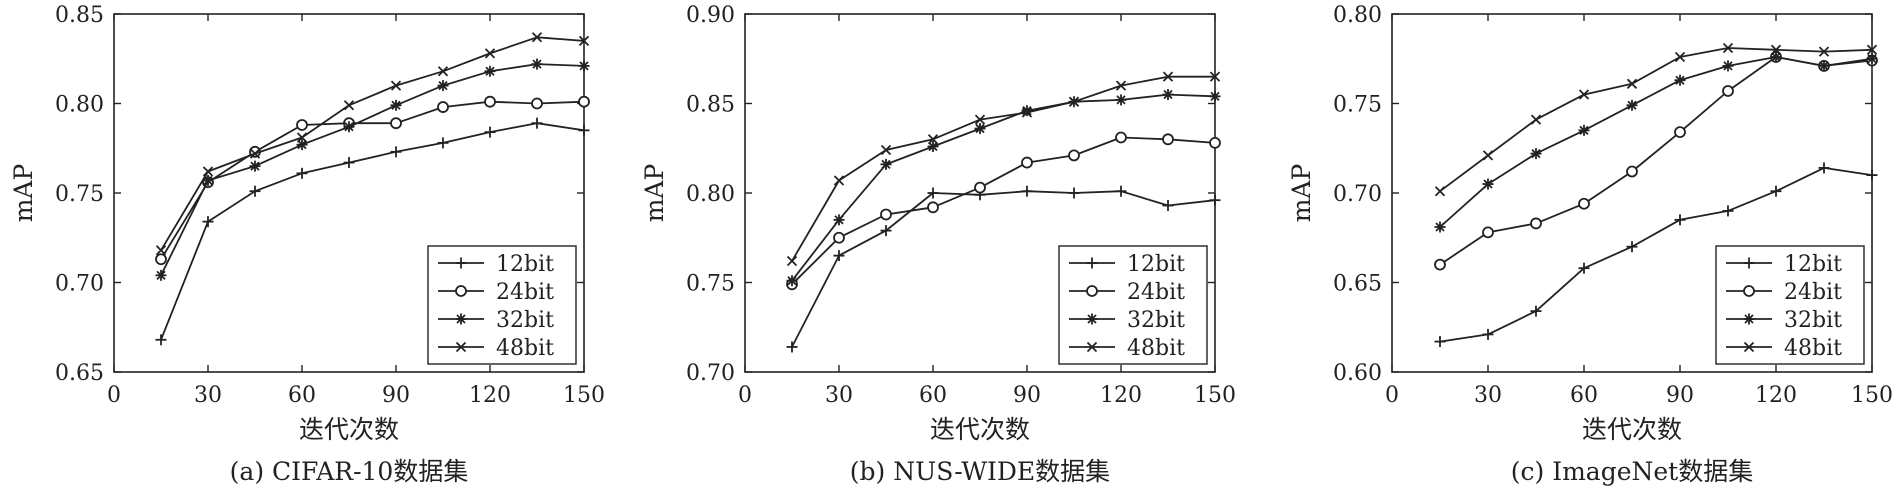 The width and height of the screenshot is (1900, 488). What do you see at coordinates (1027, 395) in the screenshot?
I see `x-tick-label: 90` at bounding box center [1027, 395].